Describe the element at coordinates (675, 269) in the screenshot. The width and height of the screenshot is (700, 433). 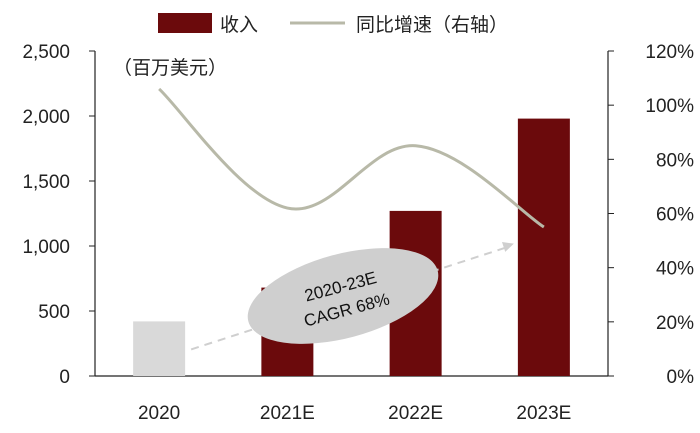
I see `right-tick-label: 40%` at that location.